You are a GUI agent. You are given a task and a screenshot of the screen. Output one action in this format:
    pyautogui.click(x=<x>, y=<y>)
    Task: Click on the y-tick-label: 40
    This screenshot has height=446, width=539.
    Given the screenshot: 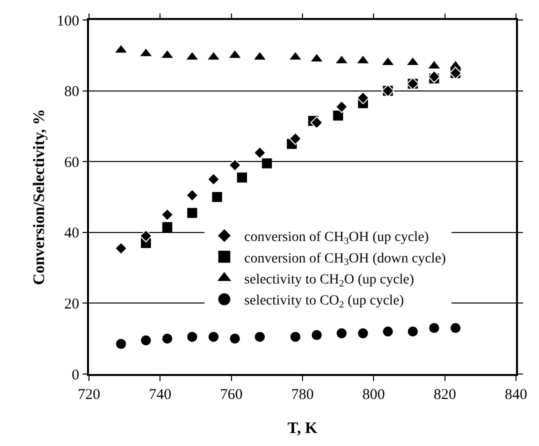 What is the action you would take?
    pyautogui.click(x=72, y=234)
    